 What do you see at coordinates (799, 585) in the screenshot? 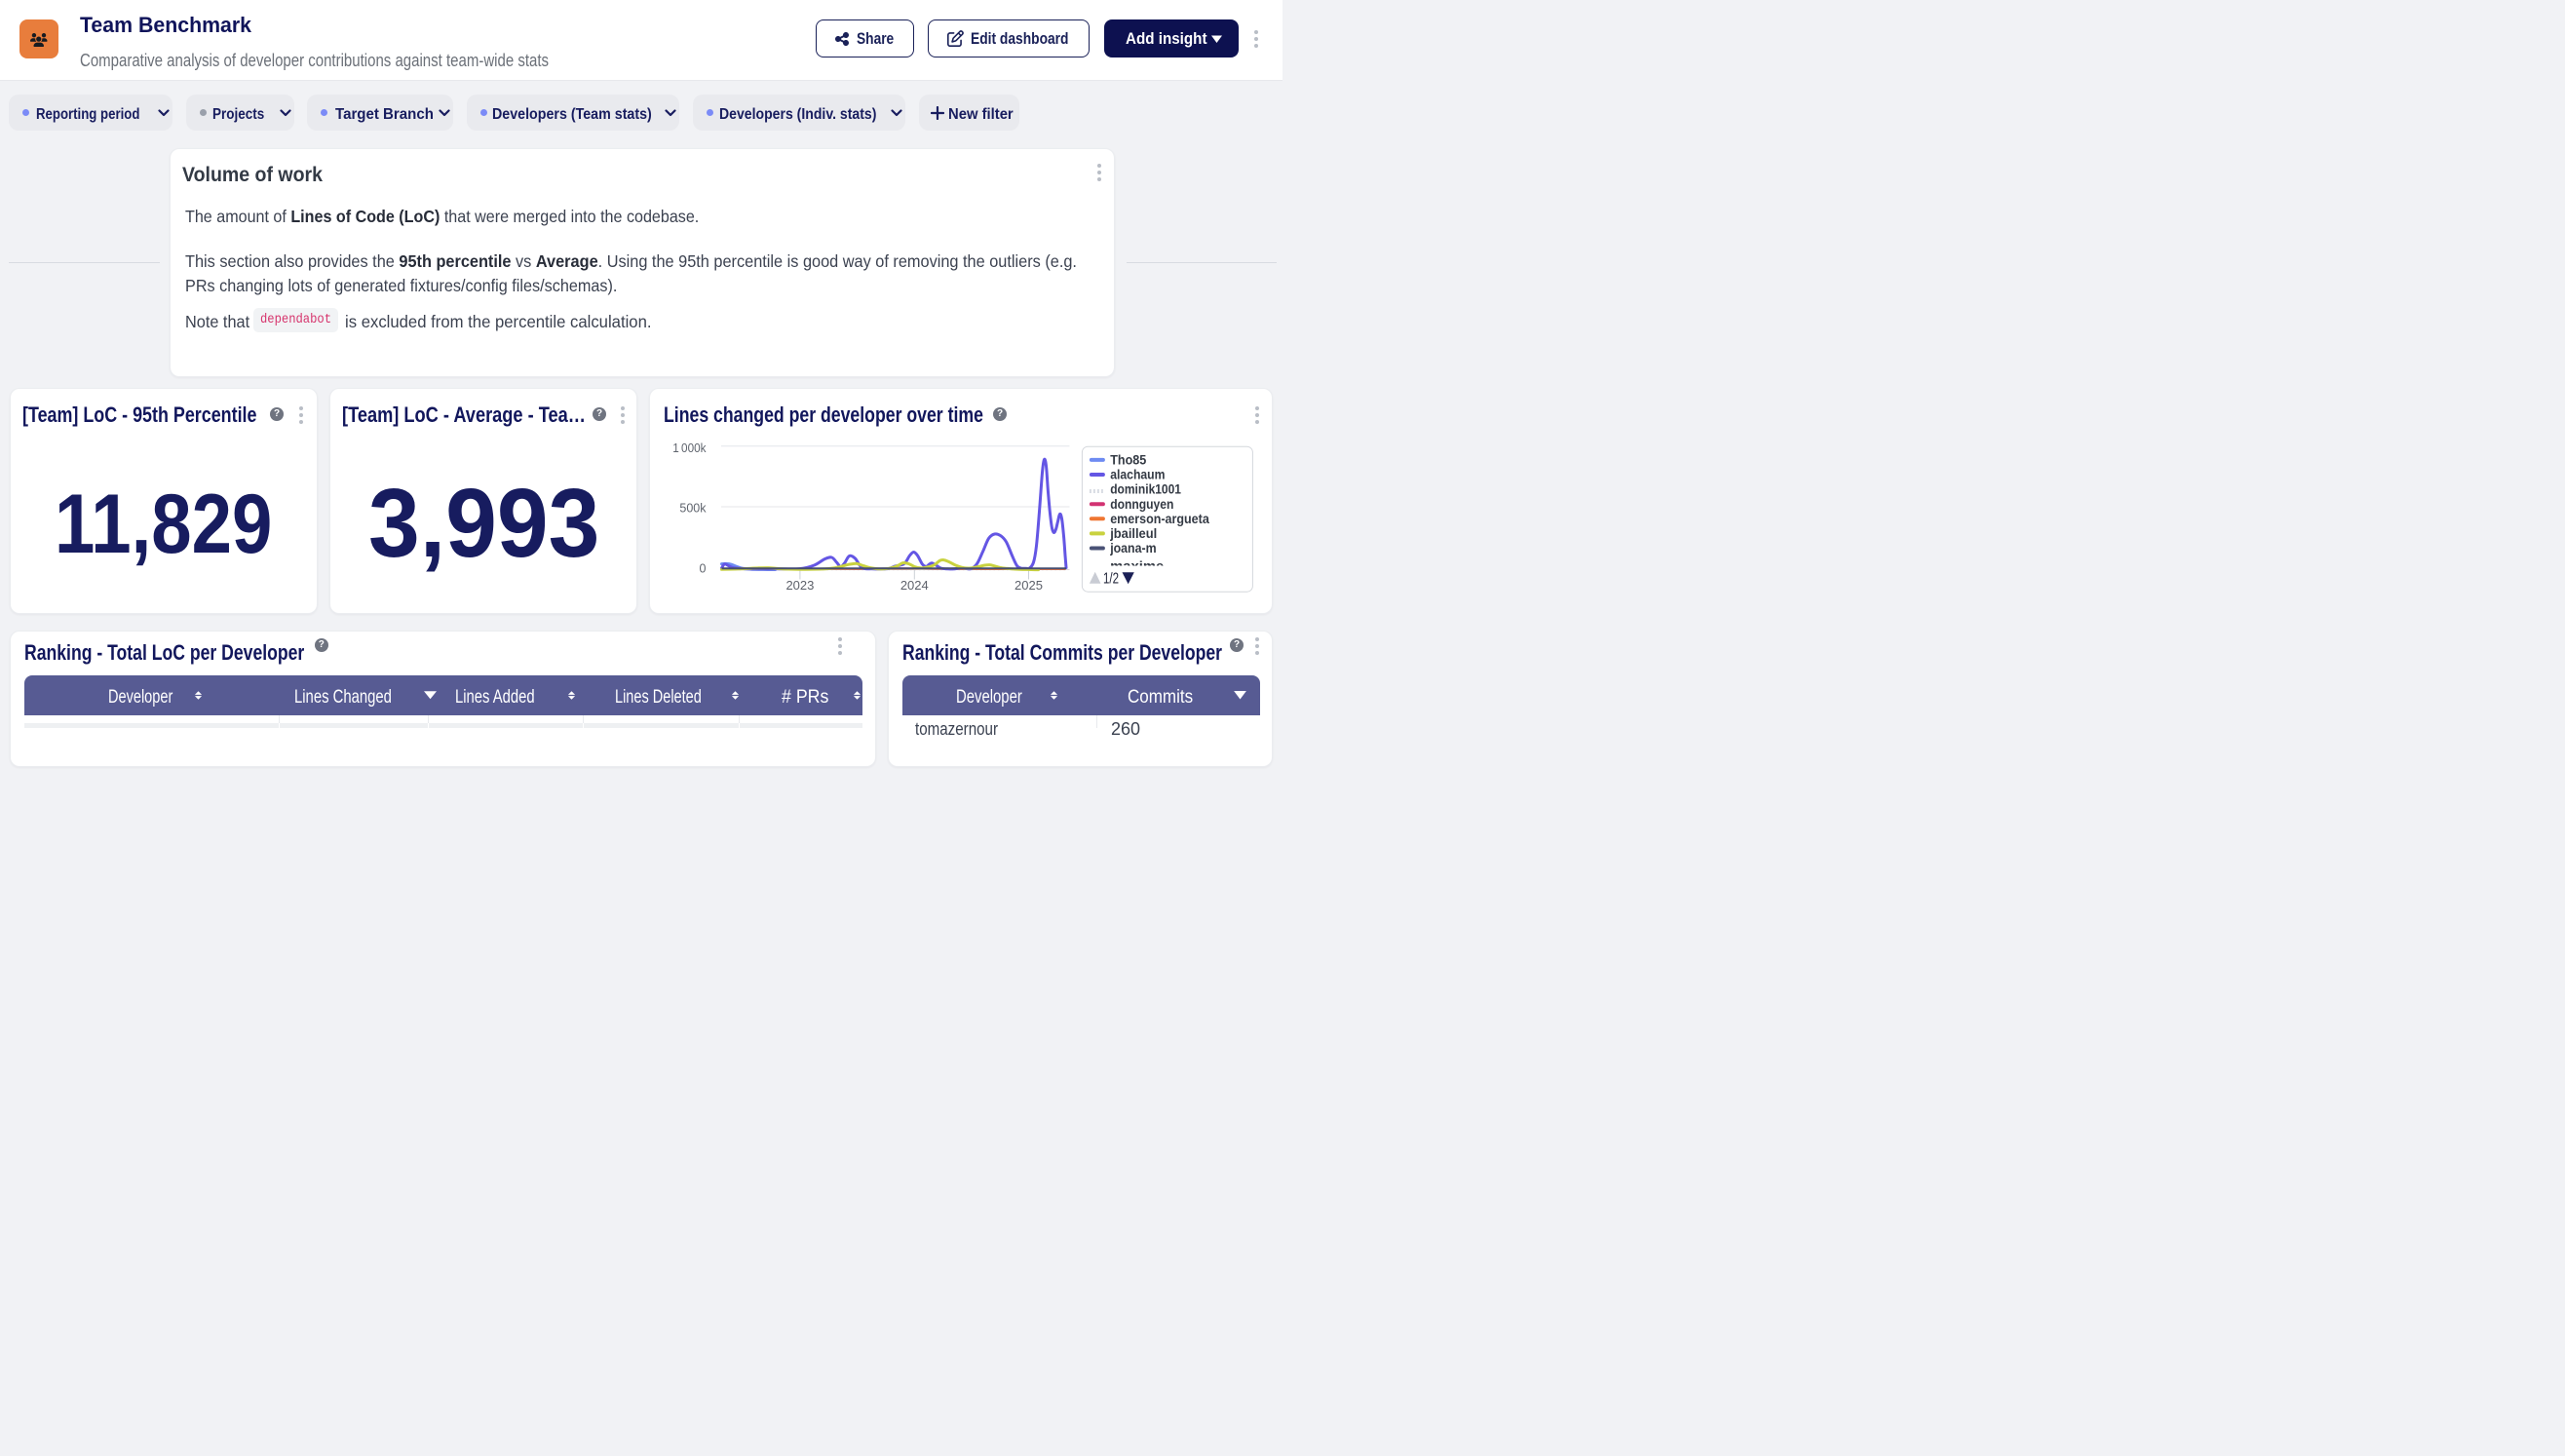
I see `svg-text: 2023` at bounding box center [799, 585].